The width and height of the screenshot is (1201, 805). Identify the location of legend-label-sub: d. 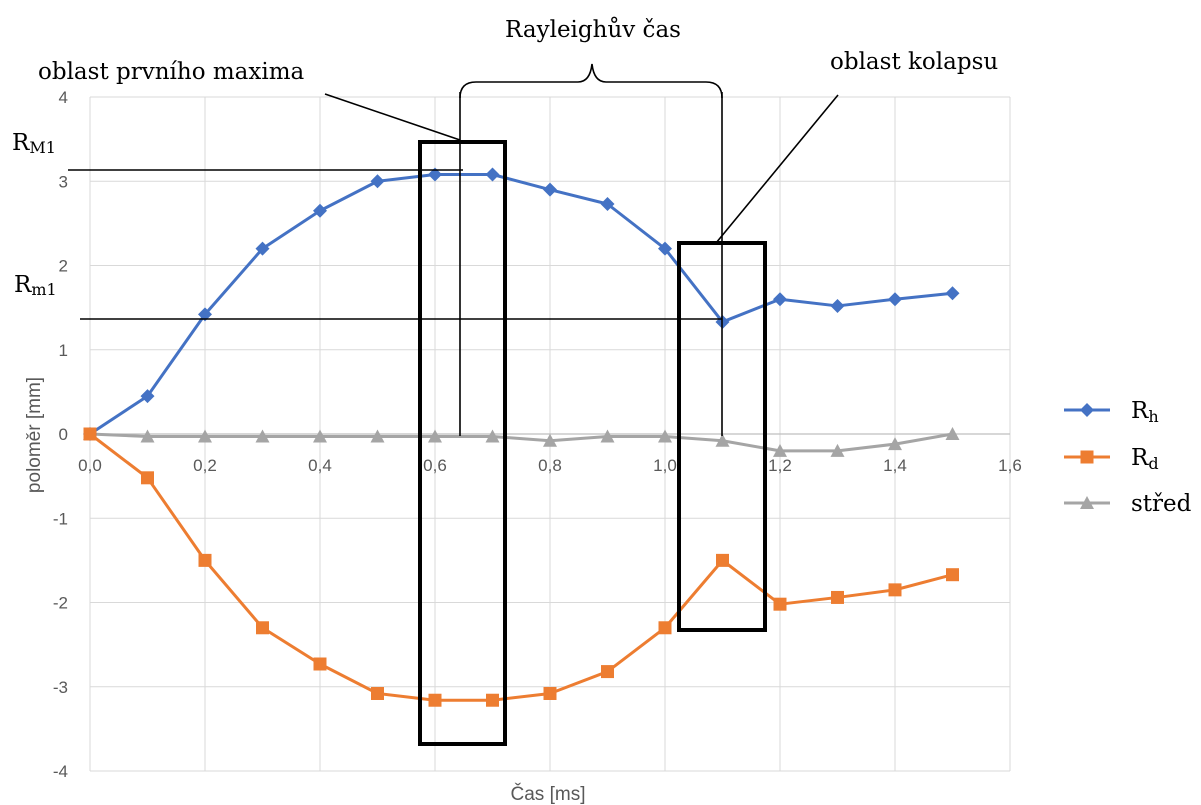
(1153, 463).